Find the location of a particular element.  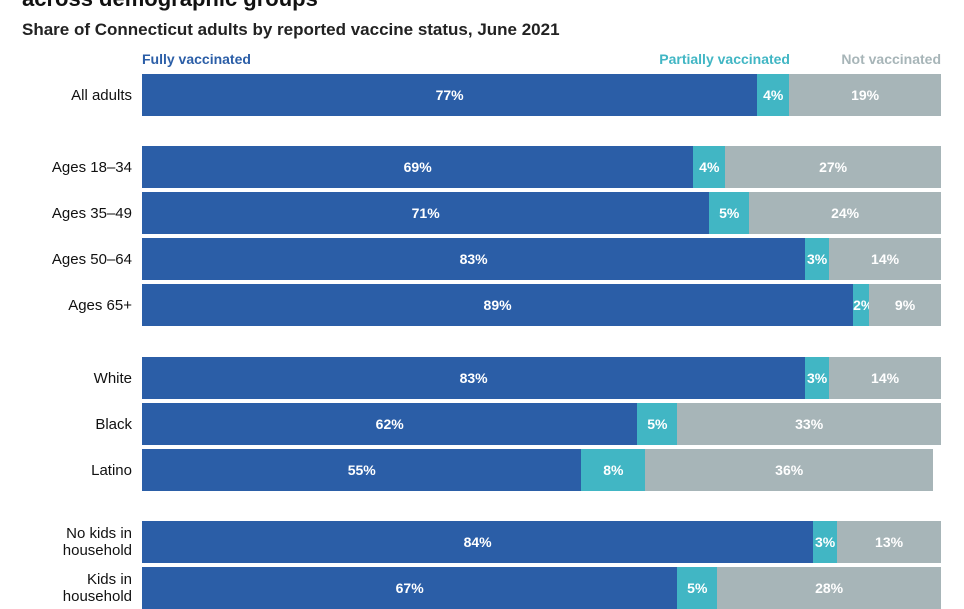

data-label-not: 27% is located at coordinates (833, 167).